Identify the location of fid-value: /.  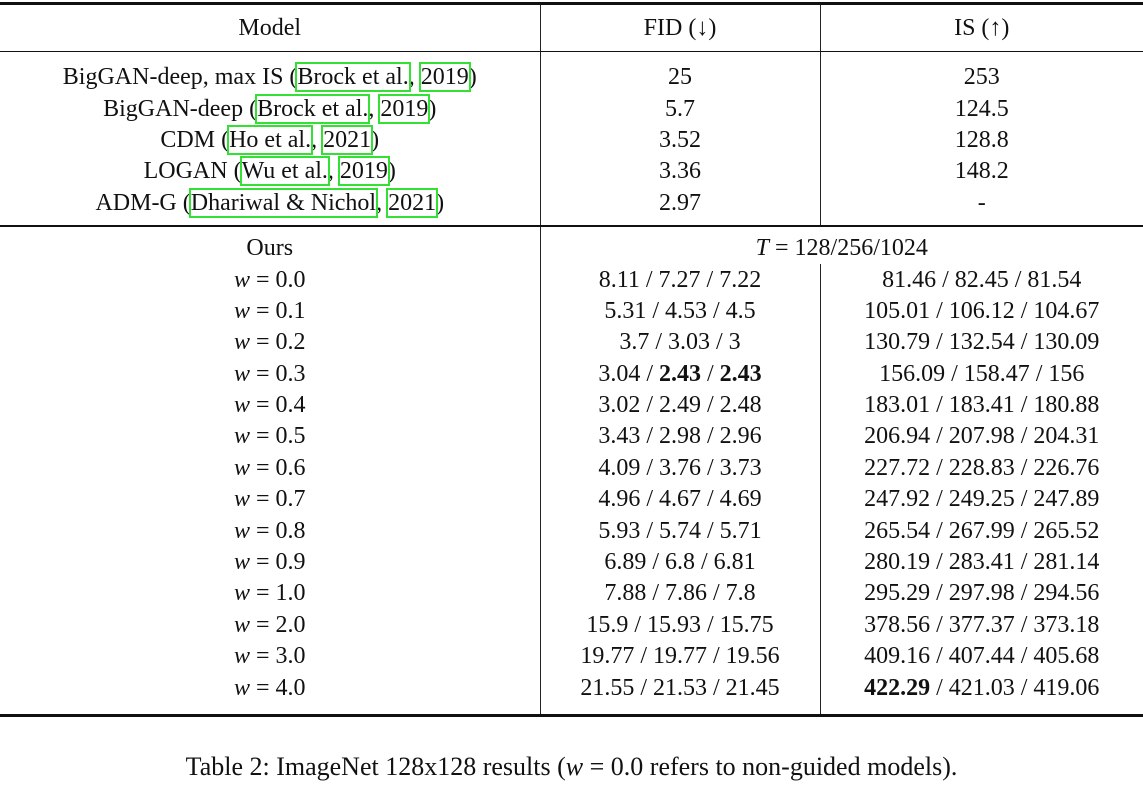
(710, 373).